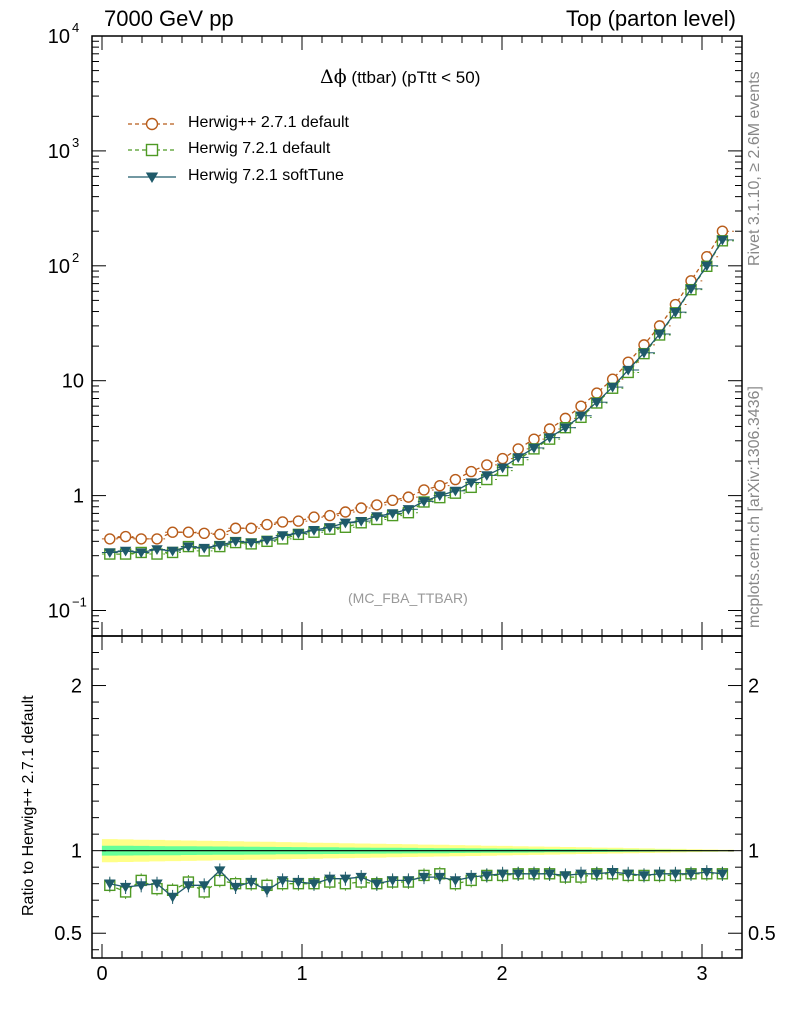 This screenshot has width=786, height=1024. I want to click on ratio-y-tick-label: 0.5, so click(68, 934).